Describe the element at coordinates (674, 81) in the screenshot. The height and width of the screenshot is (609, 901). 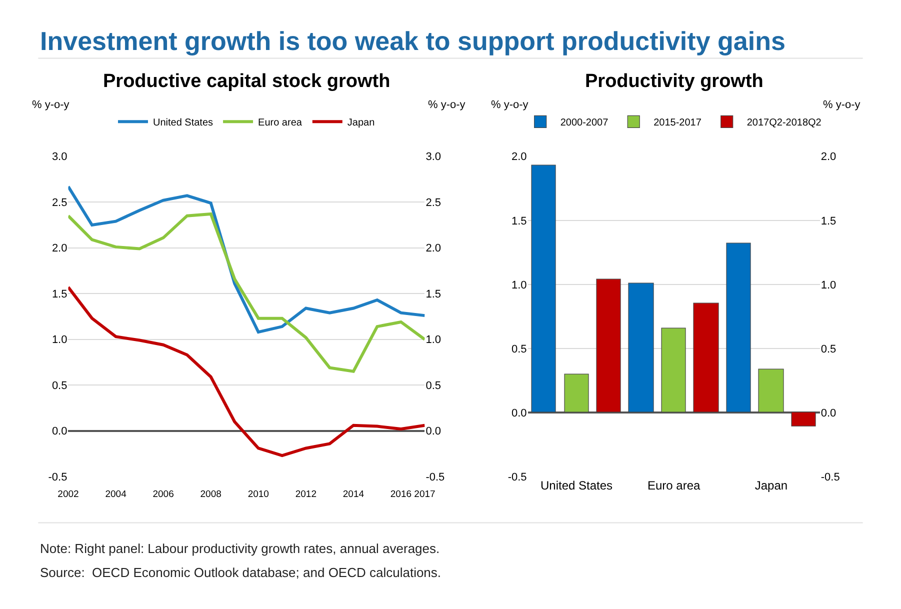
I see `chart-title: Productivity growth` at that location.